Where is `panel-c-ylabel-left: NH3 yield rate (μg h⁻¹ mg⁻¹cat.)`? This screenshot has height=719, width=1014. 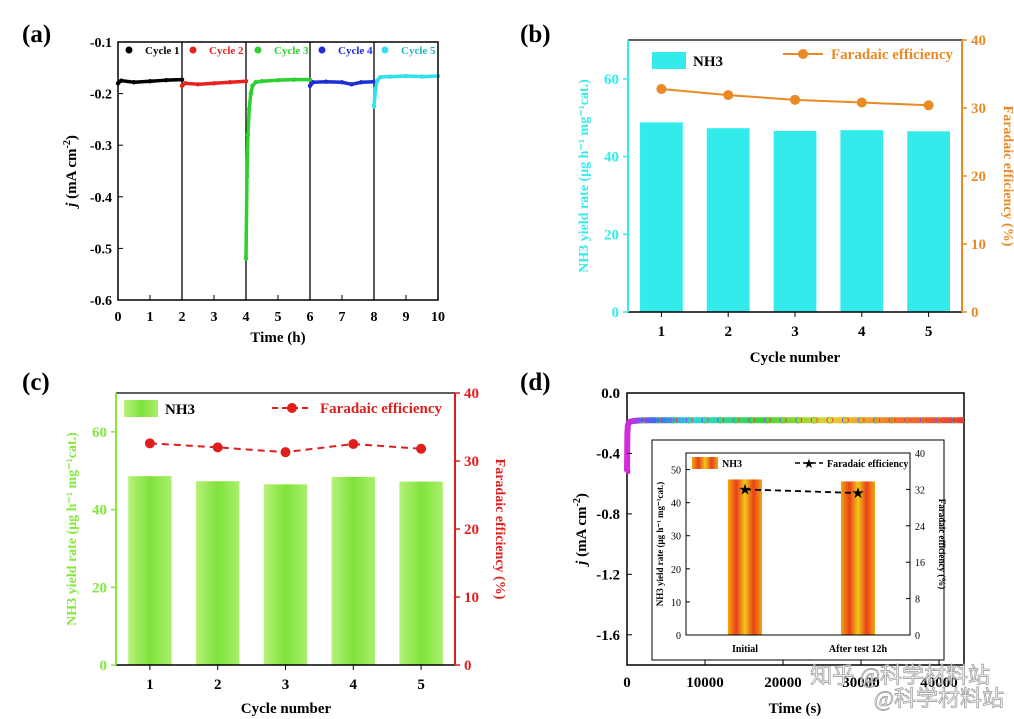 panel-c-ylabel-left: NH3 yield rate (μg h⁻¹ mg⁻¹cat.) is located at coordinates (72, 529).